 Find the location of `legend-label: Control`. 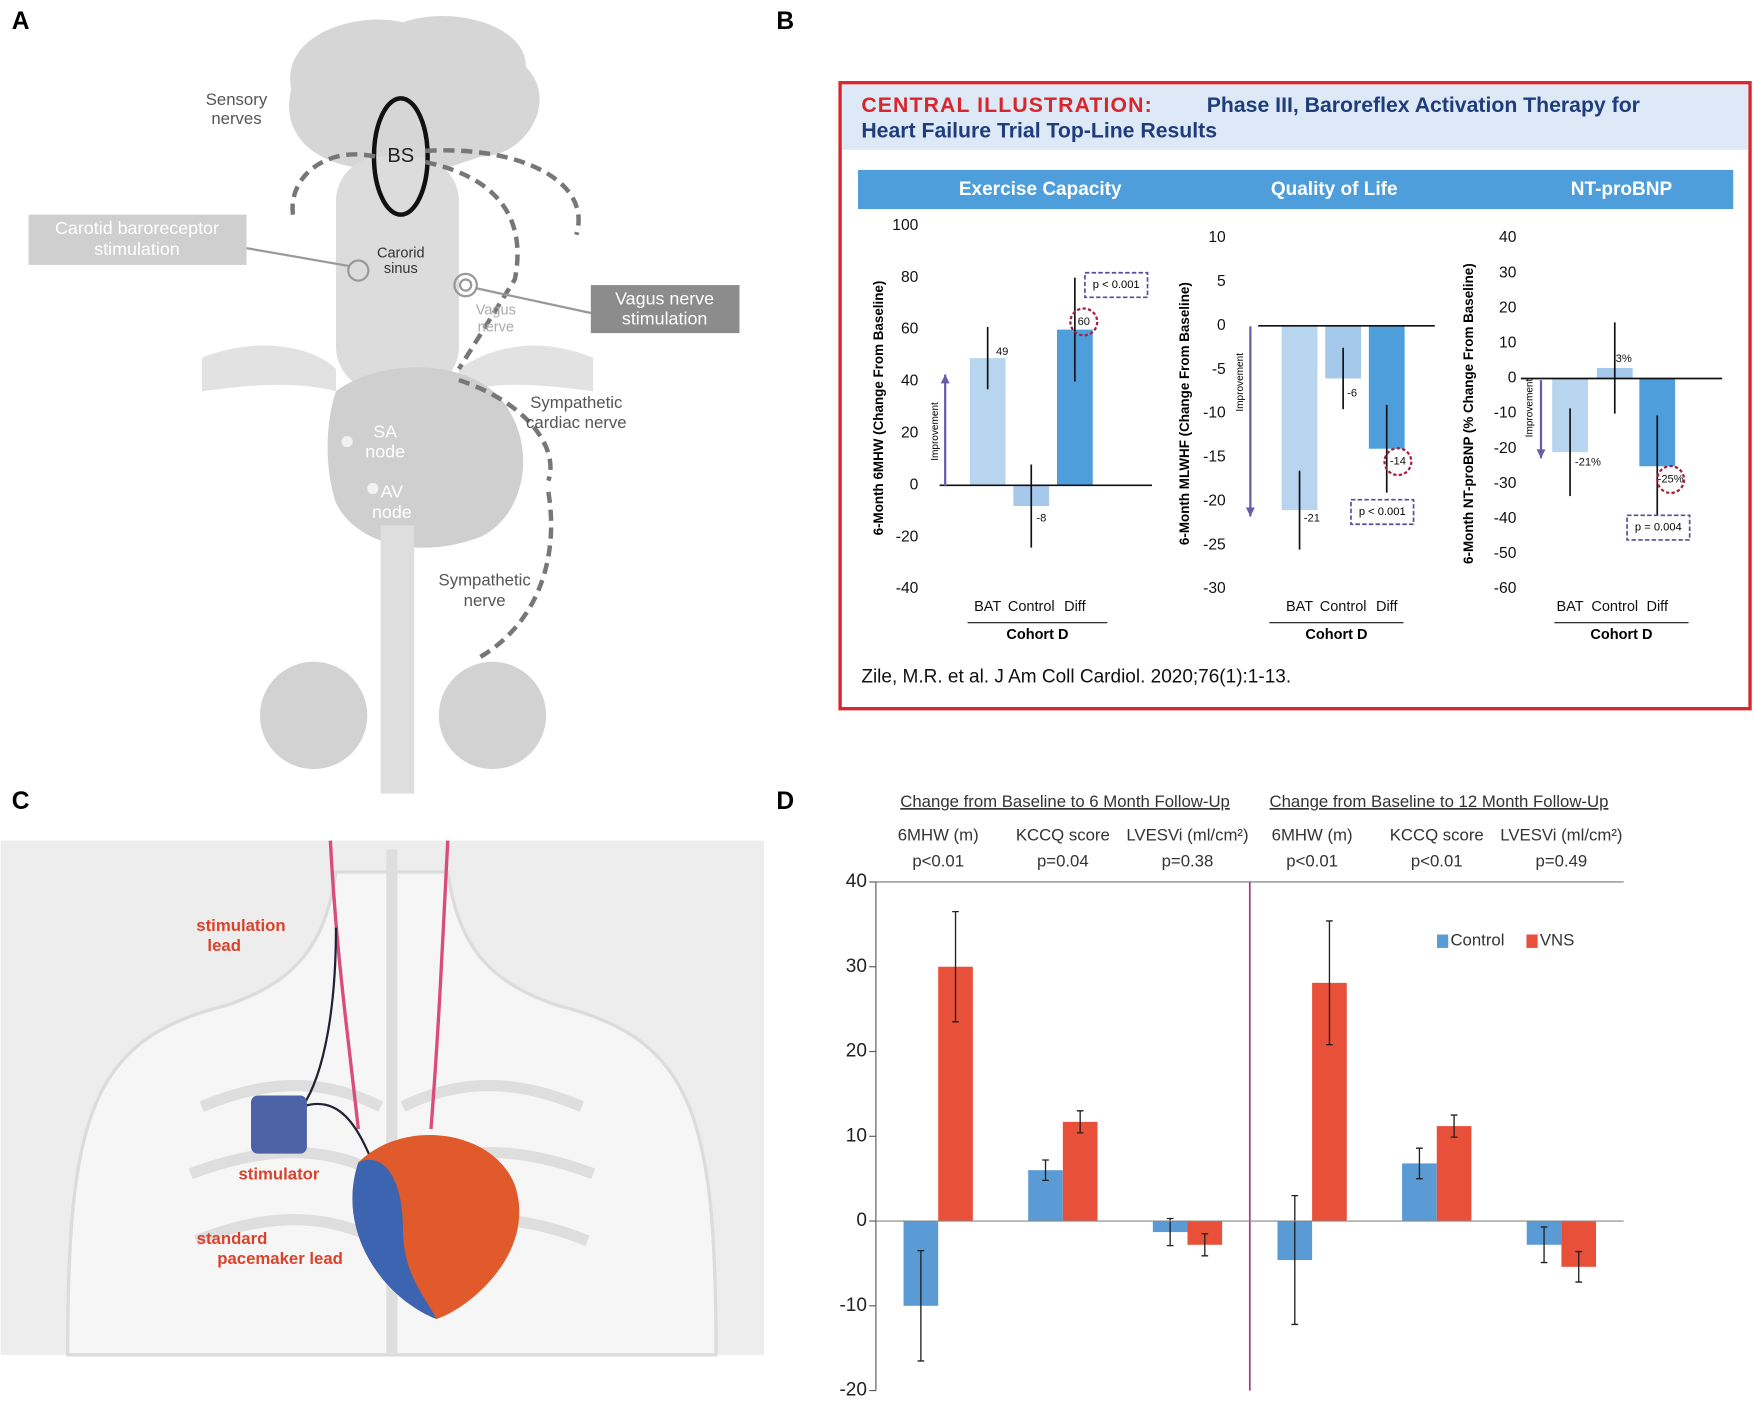

legend-label: Control is located at coordinates (1477, 940).